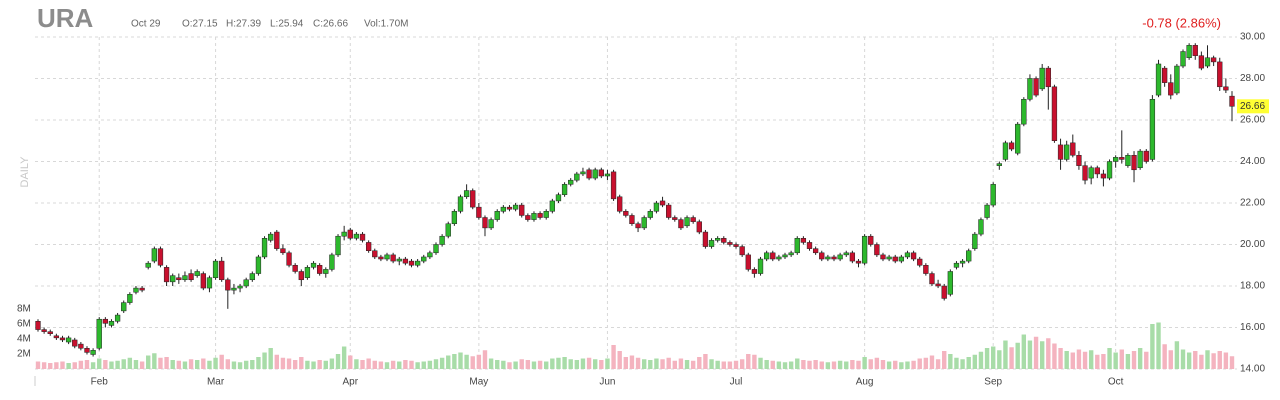 The height and width of the screenshot is (400, 1280). I want to click on ohlc-date: Oct 29, so click(146, 24).